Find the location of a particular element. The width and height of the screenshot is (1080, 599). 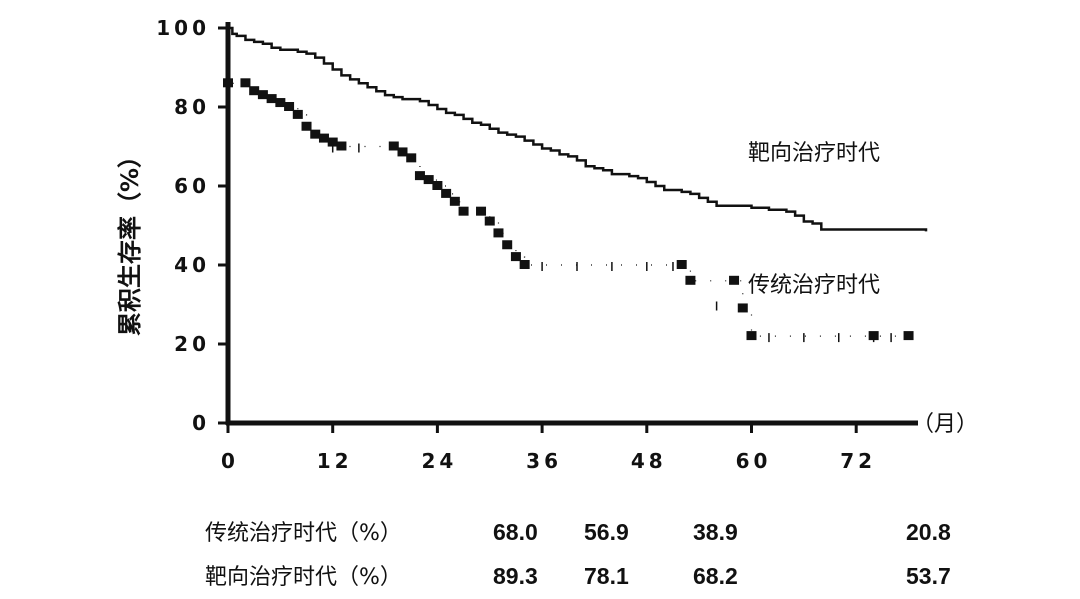

table-cell-traditional-1: 68.0 is located at coordinates (515, 532).